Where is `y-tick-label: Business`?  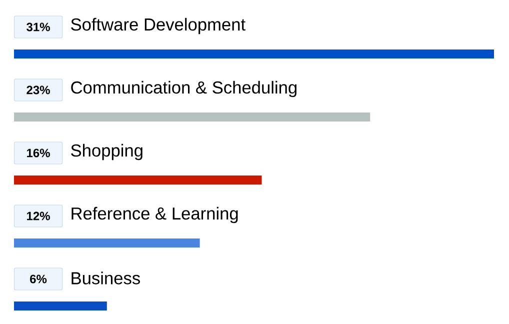
y-tick-label: Business is located at coordinates (106, 278).